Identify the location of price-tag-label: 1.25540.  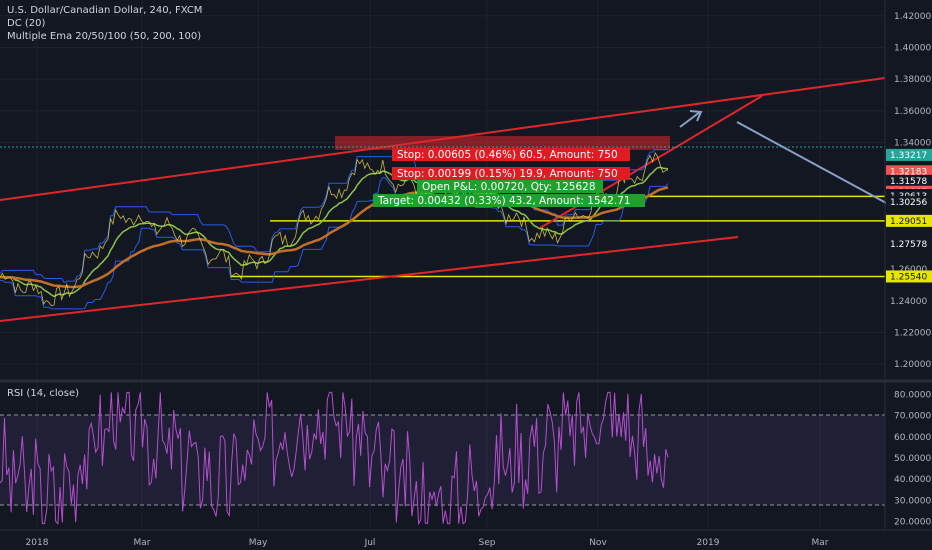
(908, 277).